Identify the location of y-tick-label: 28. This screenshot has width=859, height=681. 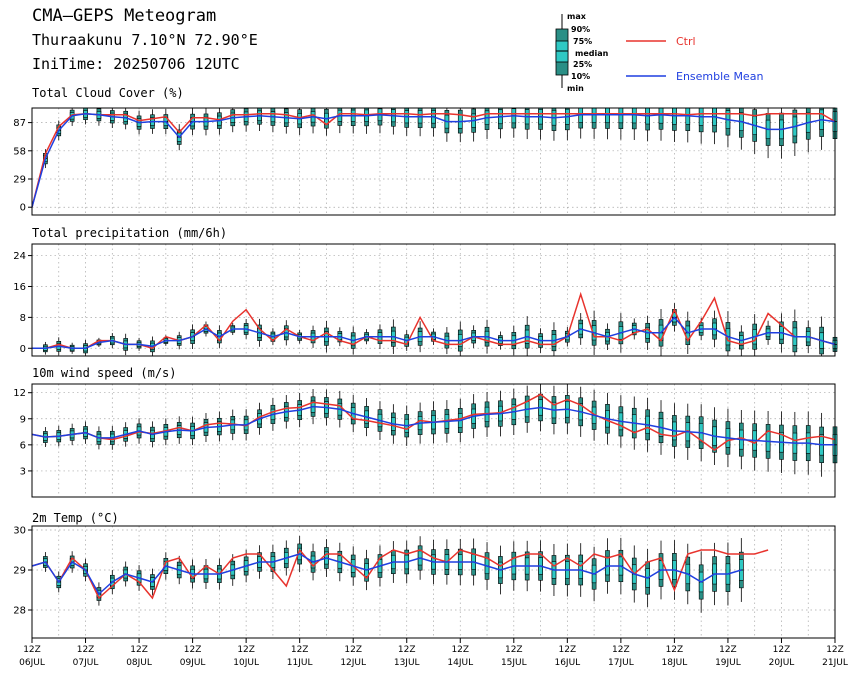
(19, 611).